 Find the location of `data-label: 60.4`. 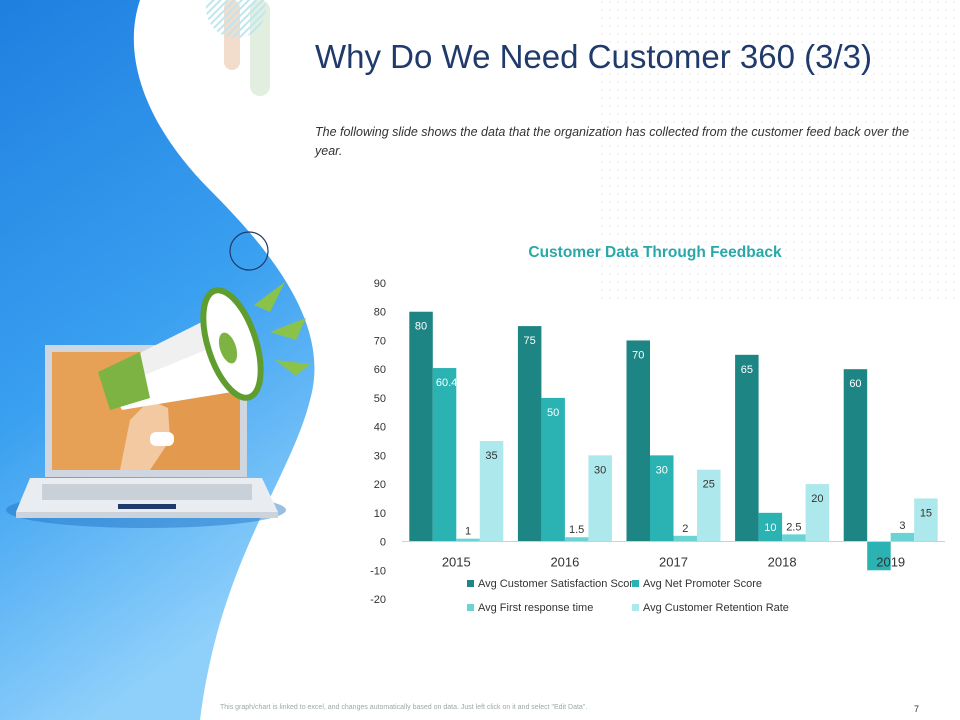

data-label: 60.4 is located at coordinates (446, 383).